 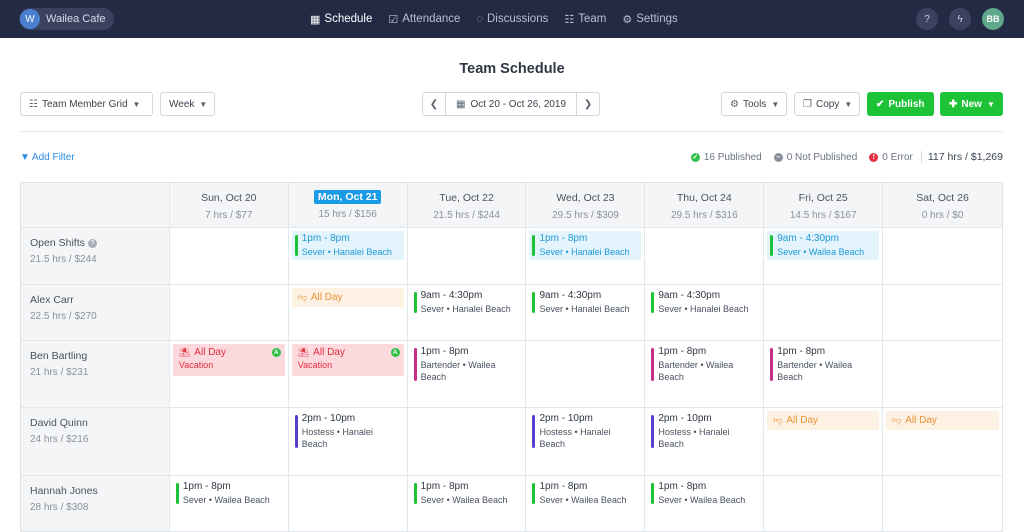 What do you see at coordinates (942, 205) in the screenshot?
I see `day-header: Sat, Oct 26 0 hrs / $0` at bounding box center [942, 205].